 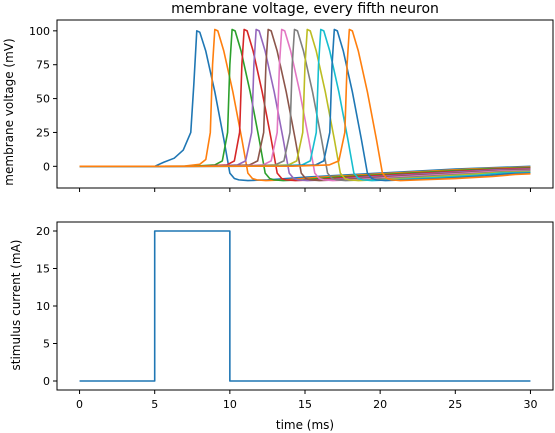 I want to click on current-x-tick-label: 30, so click(x=530, y=404).